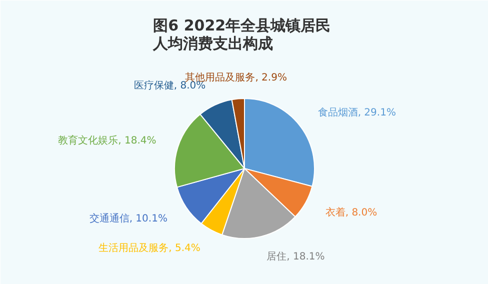  Describe the element at coordinates (128, 218) in the screenshot. I see `slice-label: 交通通信, 10.1%` at that location.